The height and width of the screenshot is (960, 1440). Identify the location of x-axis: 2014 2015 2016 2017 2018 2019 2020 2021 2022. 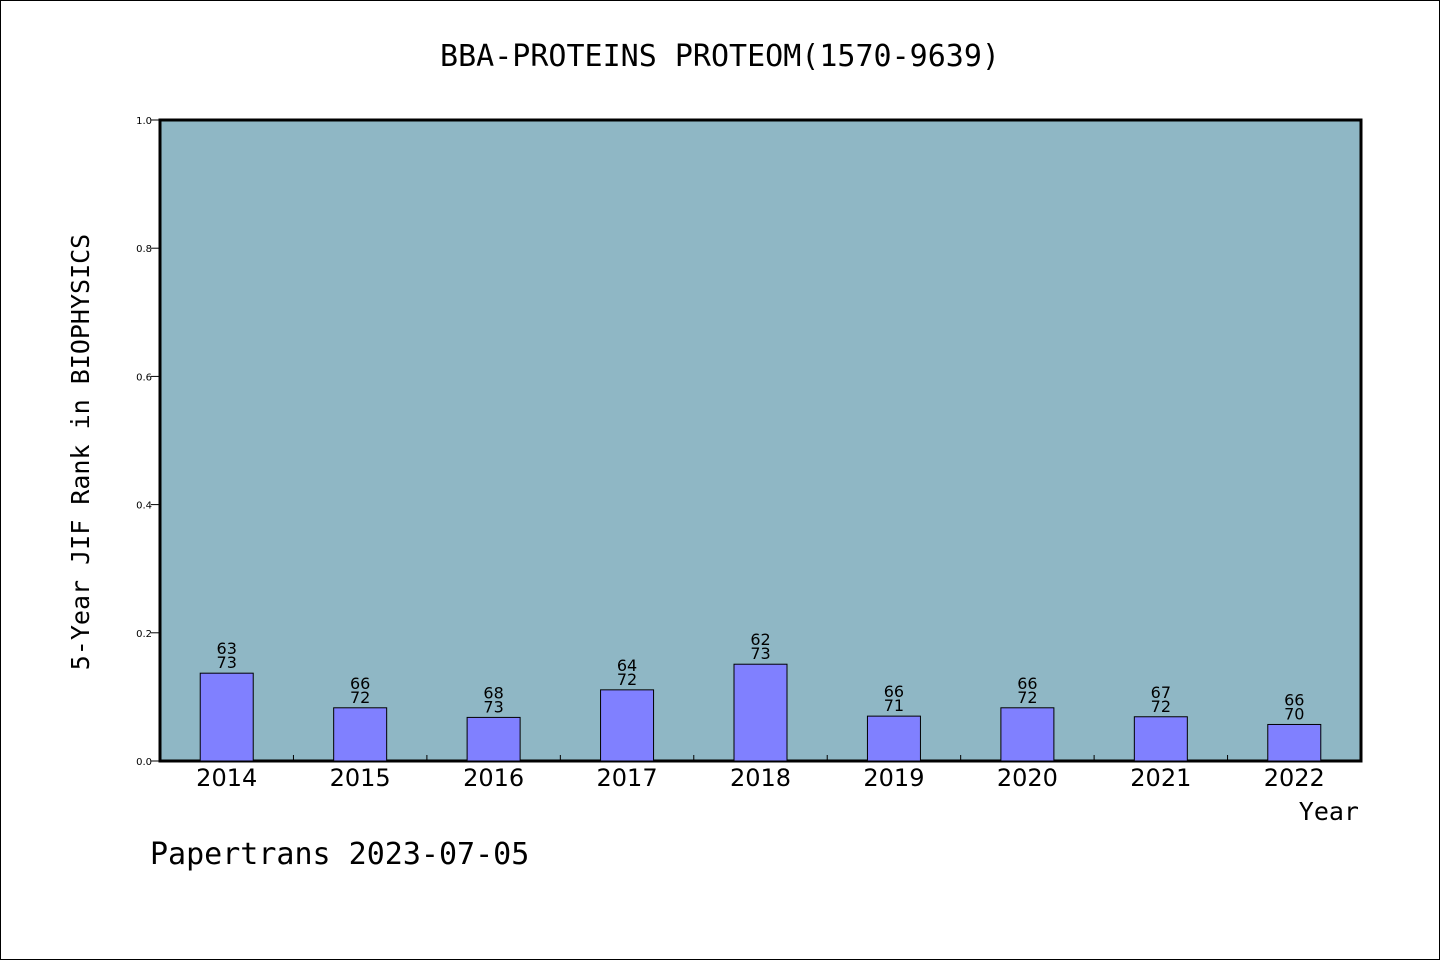
(760, 773).